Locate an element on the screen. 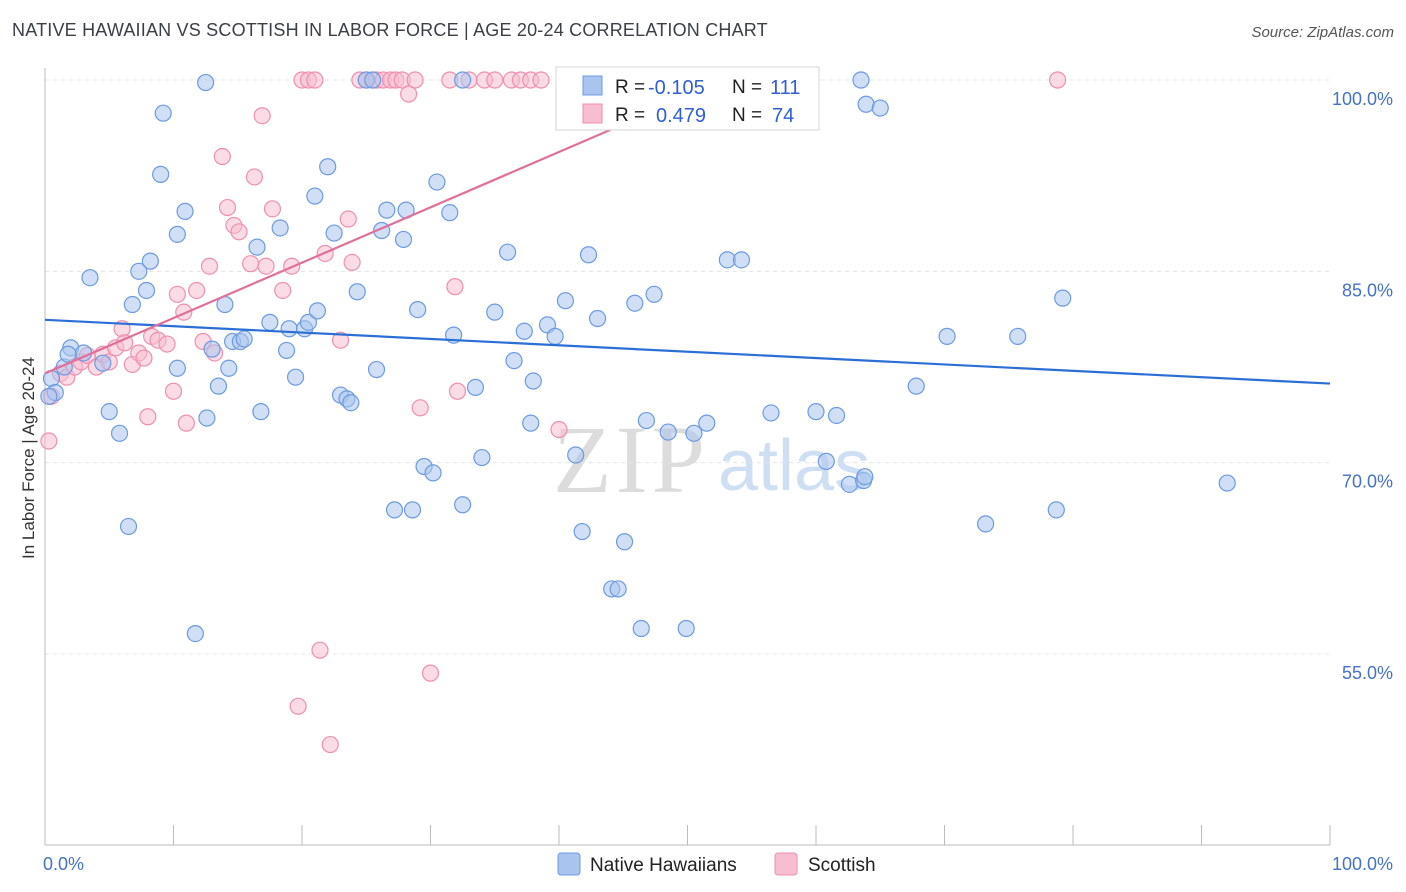 The height and width of the screenshot is (892, 1406). series-legend-swatch-scottish is located at coordinates (786, 864).